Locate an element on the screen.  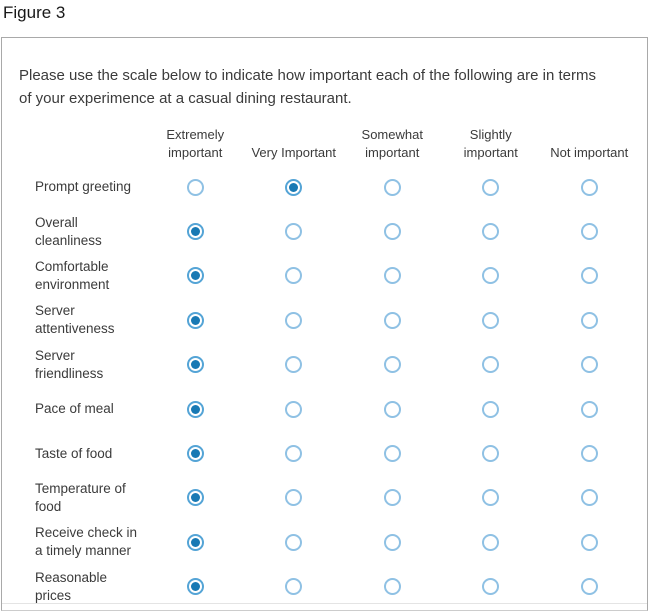
radio-r7-c1 is located at coordinates (195, 454).